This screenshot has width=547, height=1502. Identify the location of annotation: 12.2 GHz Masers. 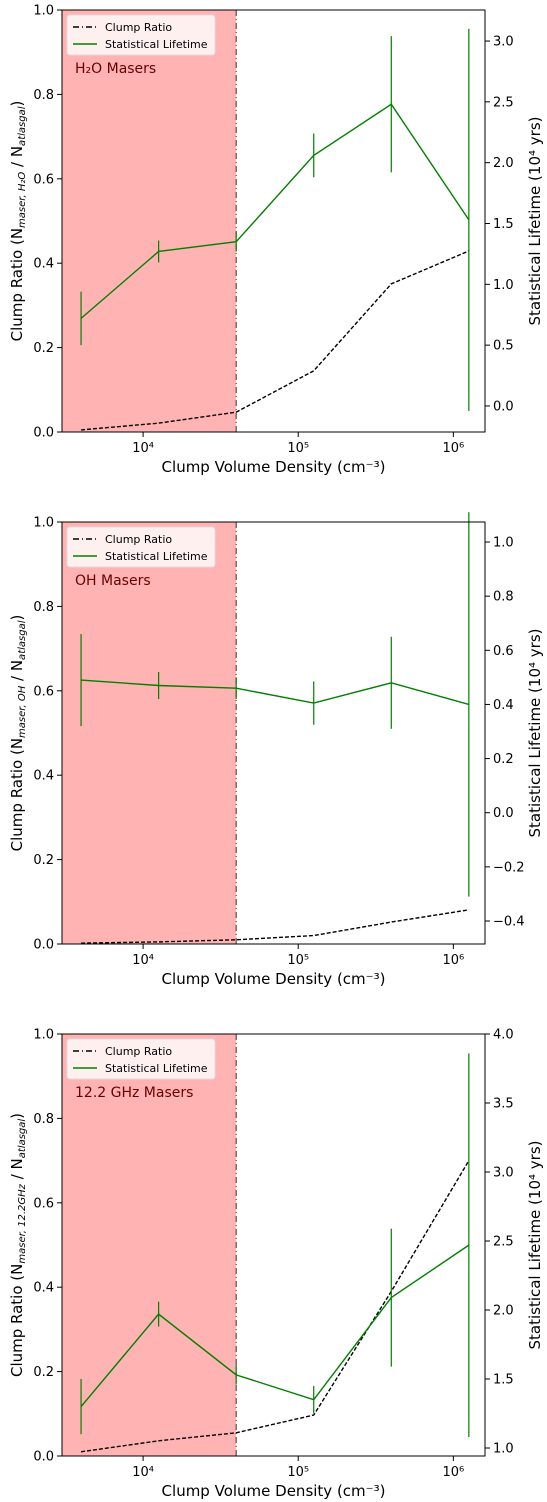
(134, 1093).